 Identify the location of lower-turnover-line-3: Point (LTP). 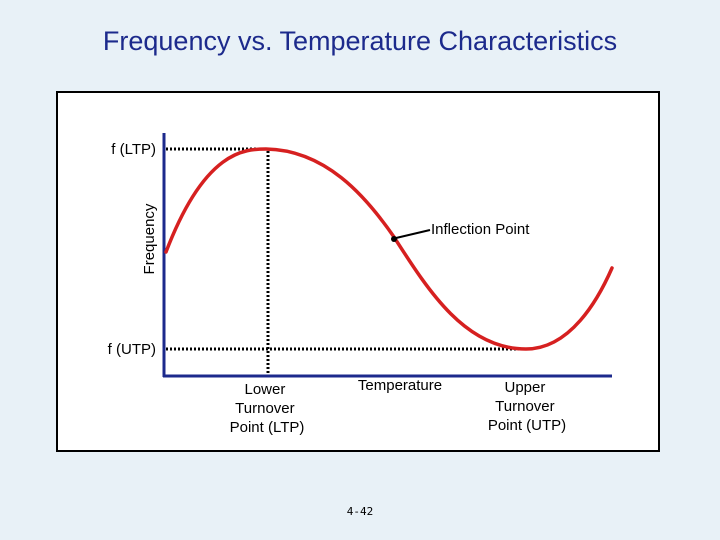
(267, 427).